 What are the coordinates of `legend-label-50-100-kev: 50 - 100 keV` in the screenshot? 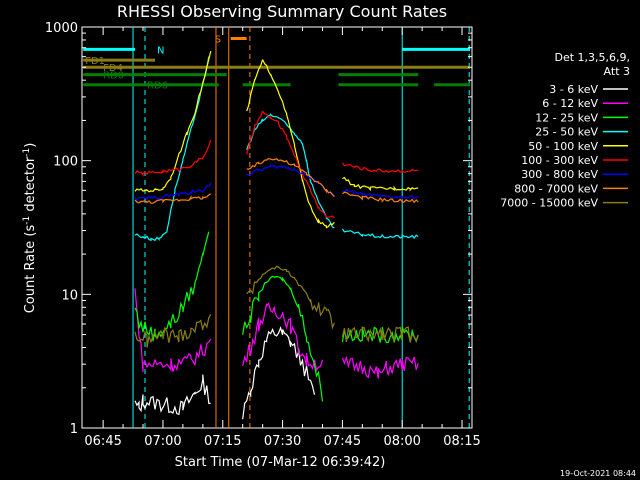 It's located at (563, 146).